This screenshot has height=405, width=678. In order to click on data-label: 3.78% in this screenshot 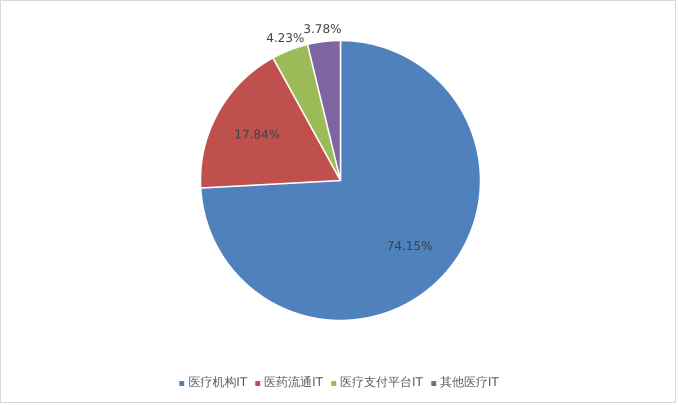, I will do `click(322, 29)`.